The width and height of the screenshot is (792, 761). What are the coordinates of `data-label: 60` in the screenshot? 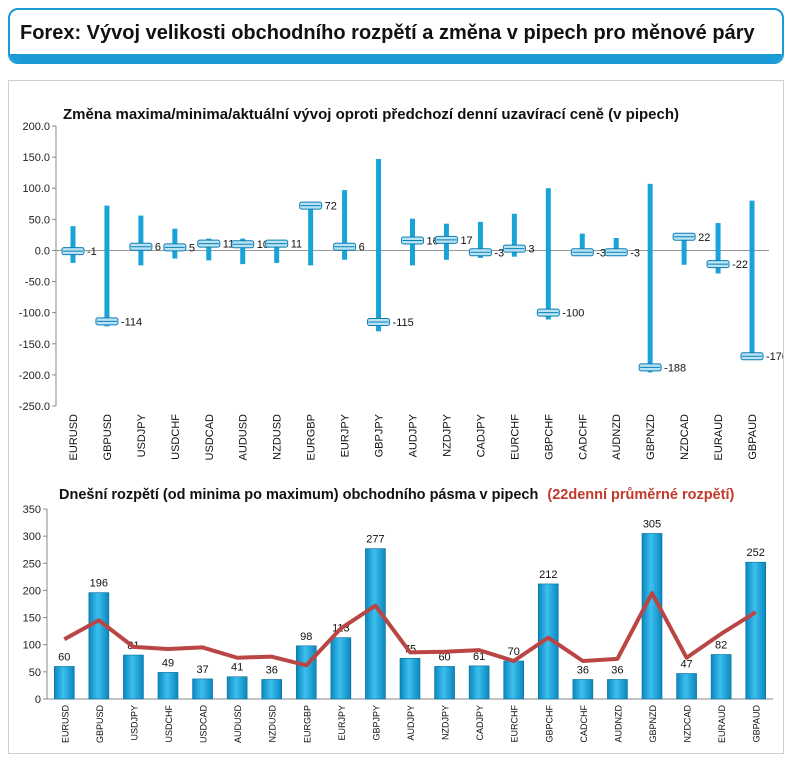 It's located at (64, 657).